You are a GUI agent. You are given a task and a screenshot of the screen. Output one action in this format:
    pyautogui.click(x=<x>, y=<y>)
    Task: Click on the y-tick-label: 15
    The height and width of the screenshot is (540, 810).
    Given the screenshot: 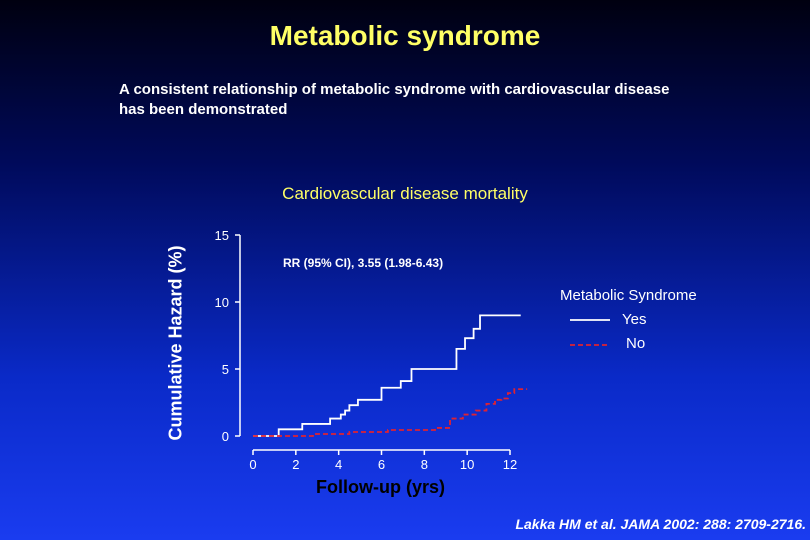 What is the action you would take?
    pyautogui.click(x=222, y=235)
    